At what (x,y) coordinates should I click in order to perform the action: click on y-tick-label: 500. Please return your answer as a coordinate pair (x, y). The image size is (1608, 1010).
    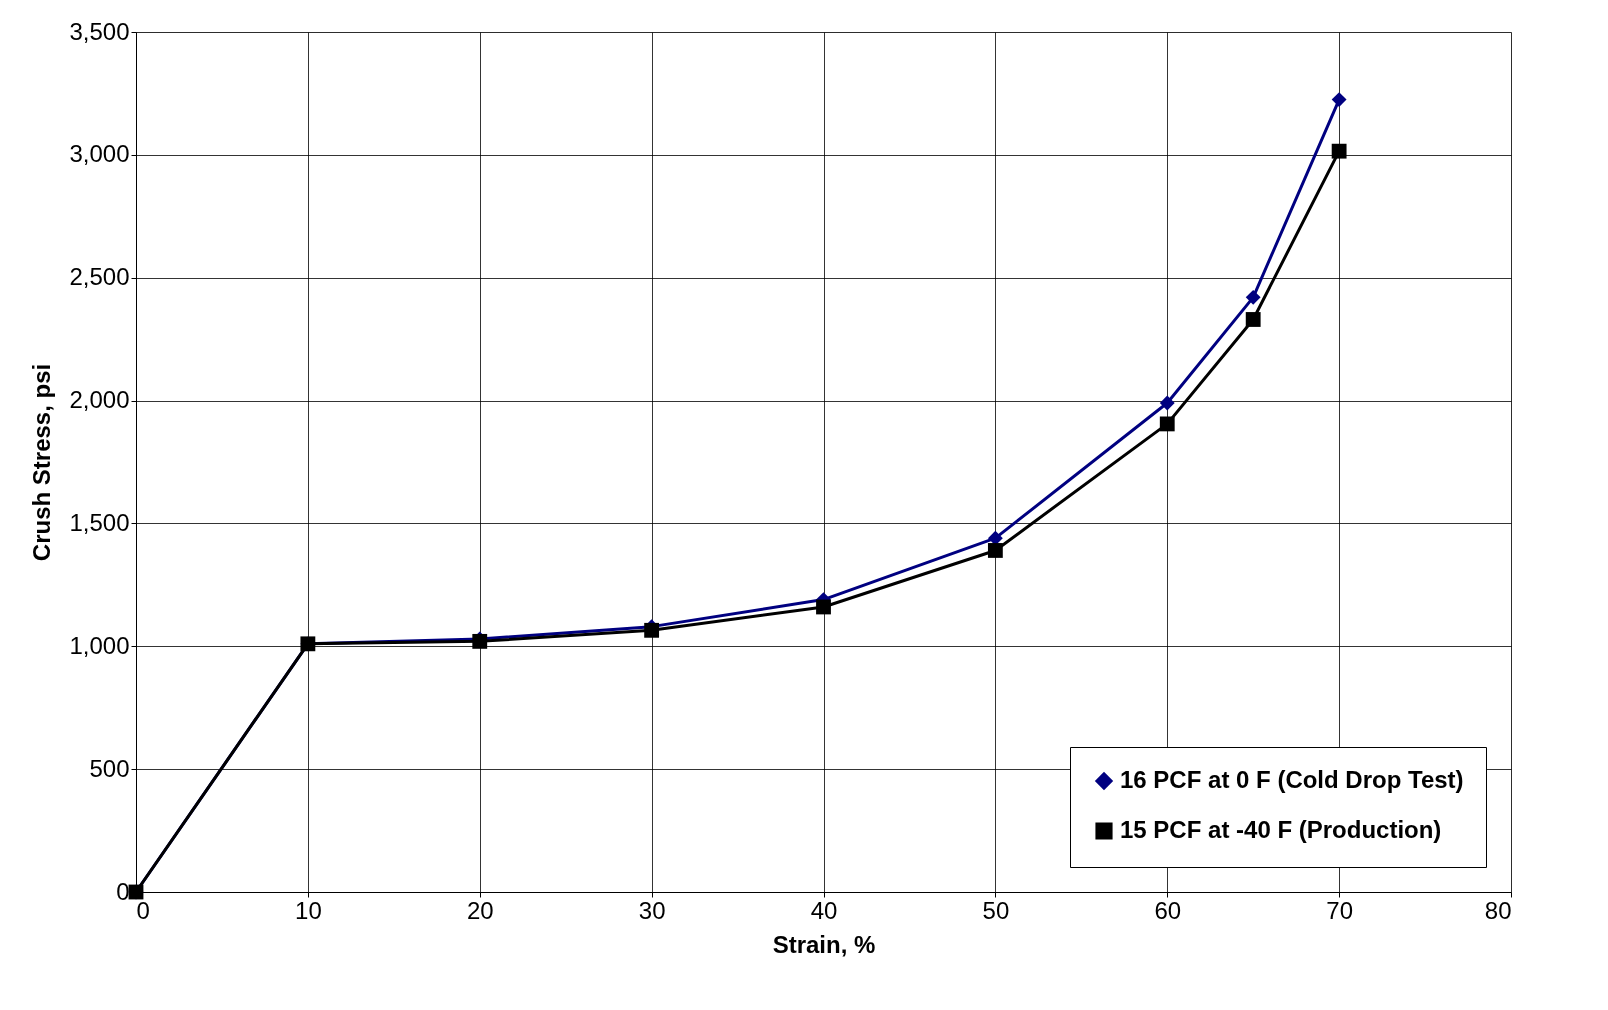
    Looking at the image, I should click on (109, 768).